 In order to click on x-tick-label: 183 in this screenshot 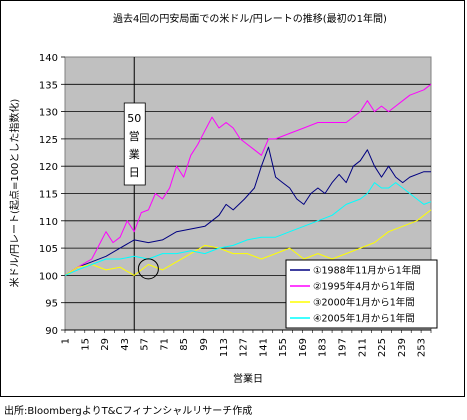, I will do `click(323, 347)`.